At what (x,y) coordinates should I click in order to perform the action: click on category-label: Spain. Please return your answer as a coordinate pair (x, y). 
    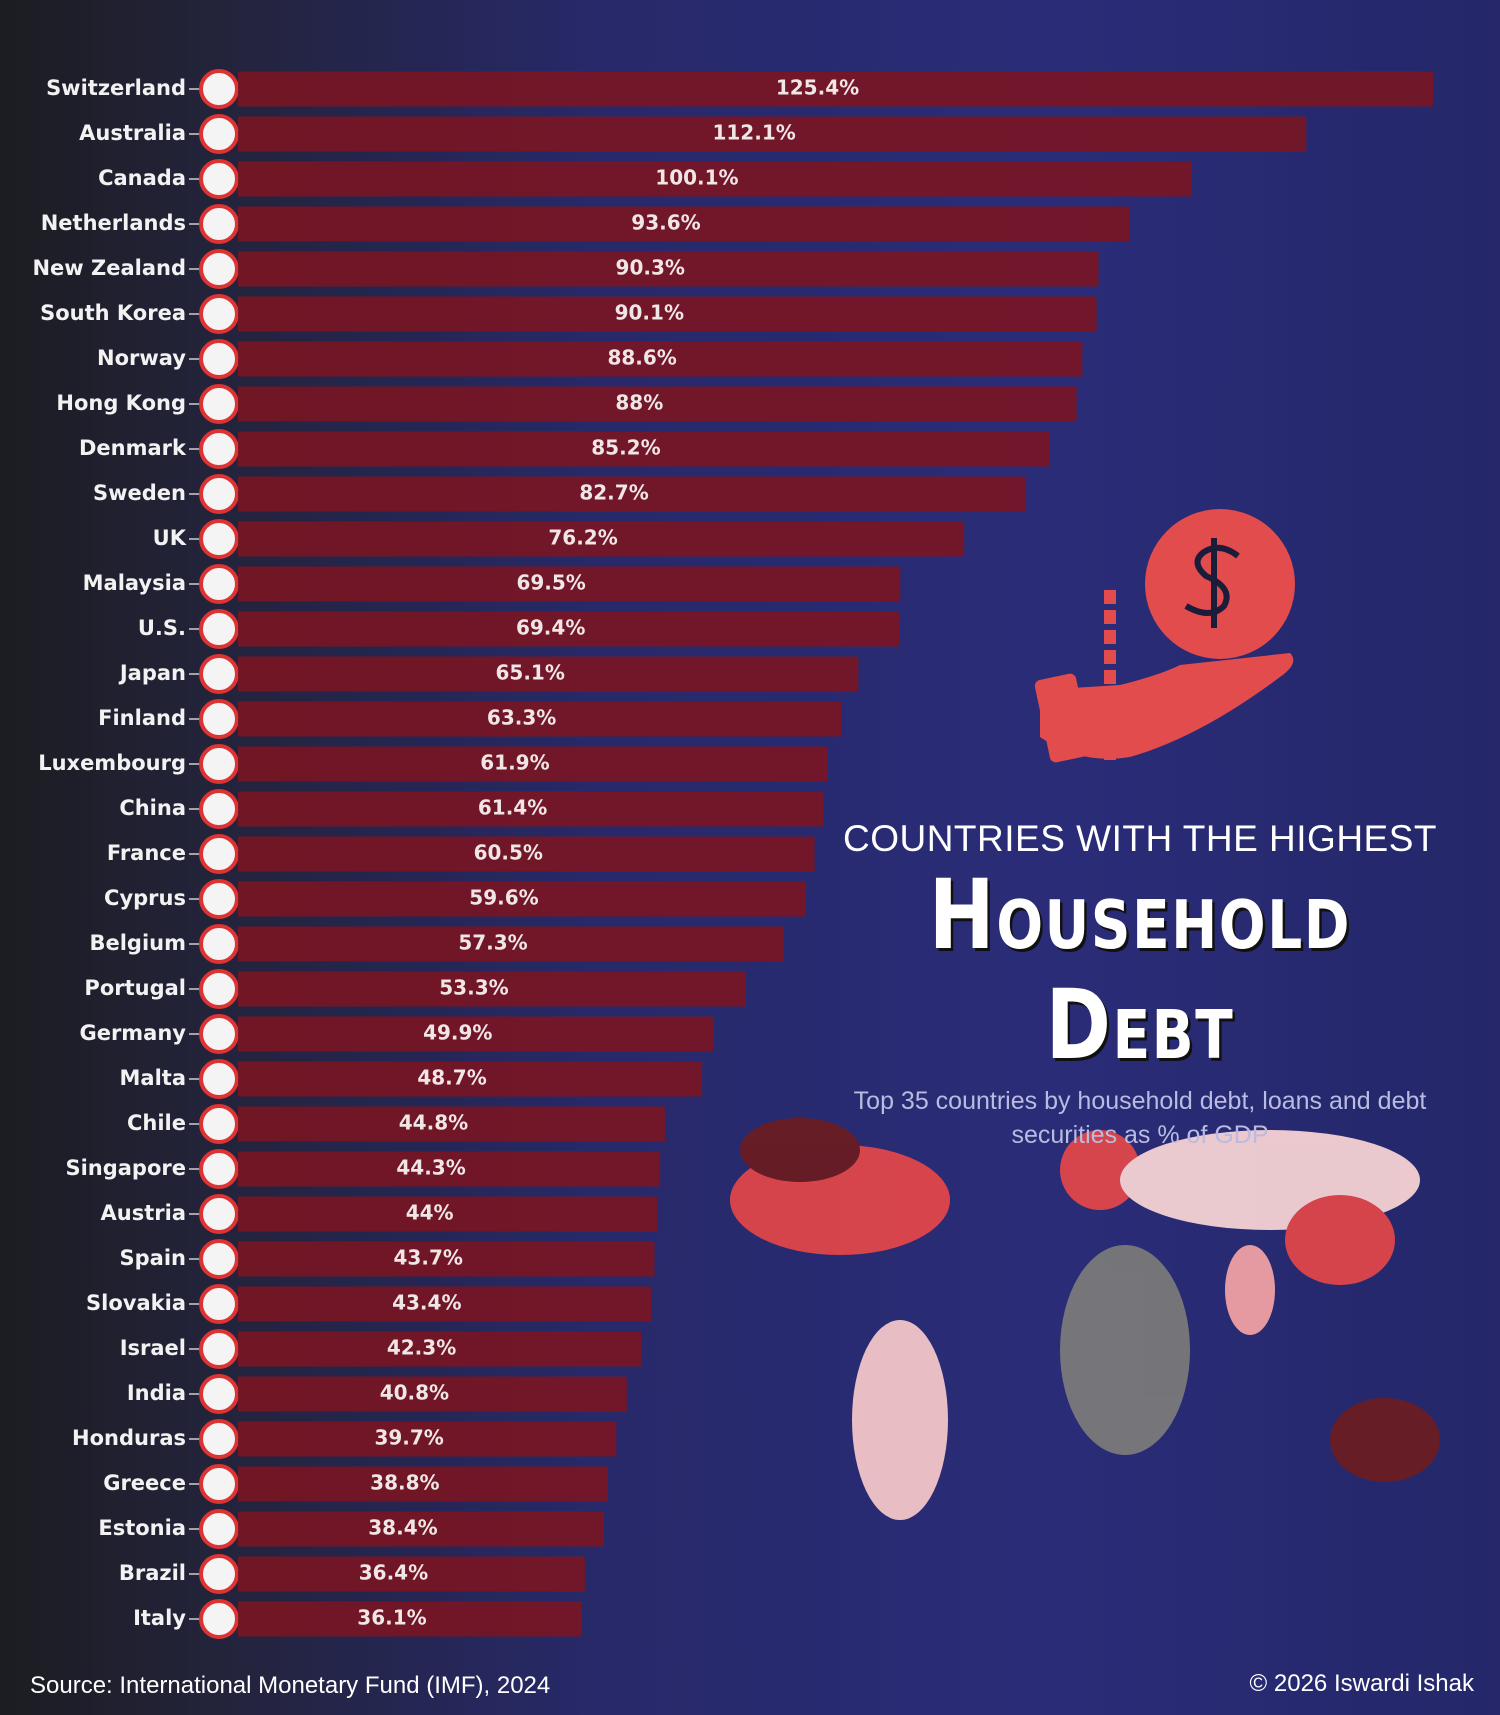
    Looking at the image, I should click on (153, 1258).